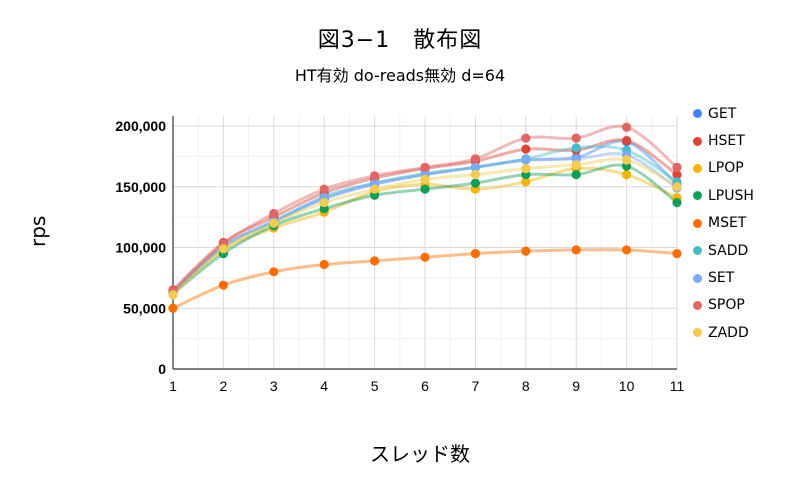 This screenshot has width=800, height=491. Describe the element at coordinates (576, 148) in the screenshot. I see `point-sadd` at that location.